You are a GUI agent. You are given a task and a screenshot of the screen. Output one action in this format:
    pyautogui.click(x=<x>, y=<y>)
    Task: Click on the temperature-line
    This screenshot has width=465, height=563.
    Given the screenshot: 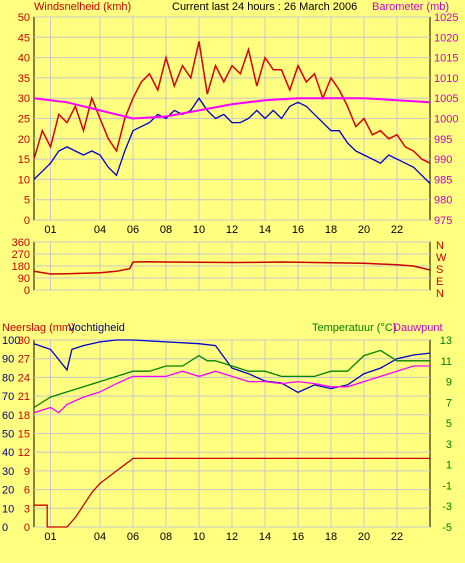 What is the action you would take?
    pyautogui.click(x=231, y=379)
    